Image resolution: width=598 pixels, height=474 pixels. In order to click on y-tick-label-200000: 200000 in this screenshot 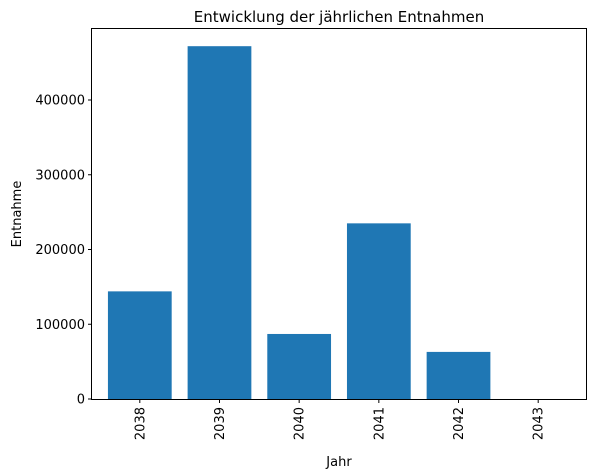, I will do `click(60, 250)`.